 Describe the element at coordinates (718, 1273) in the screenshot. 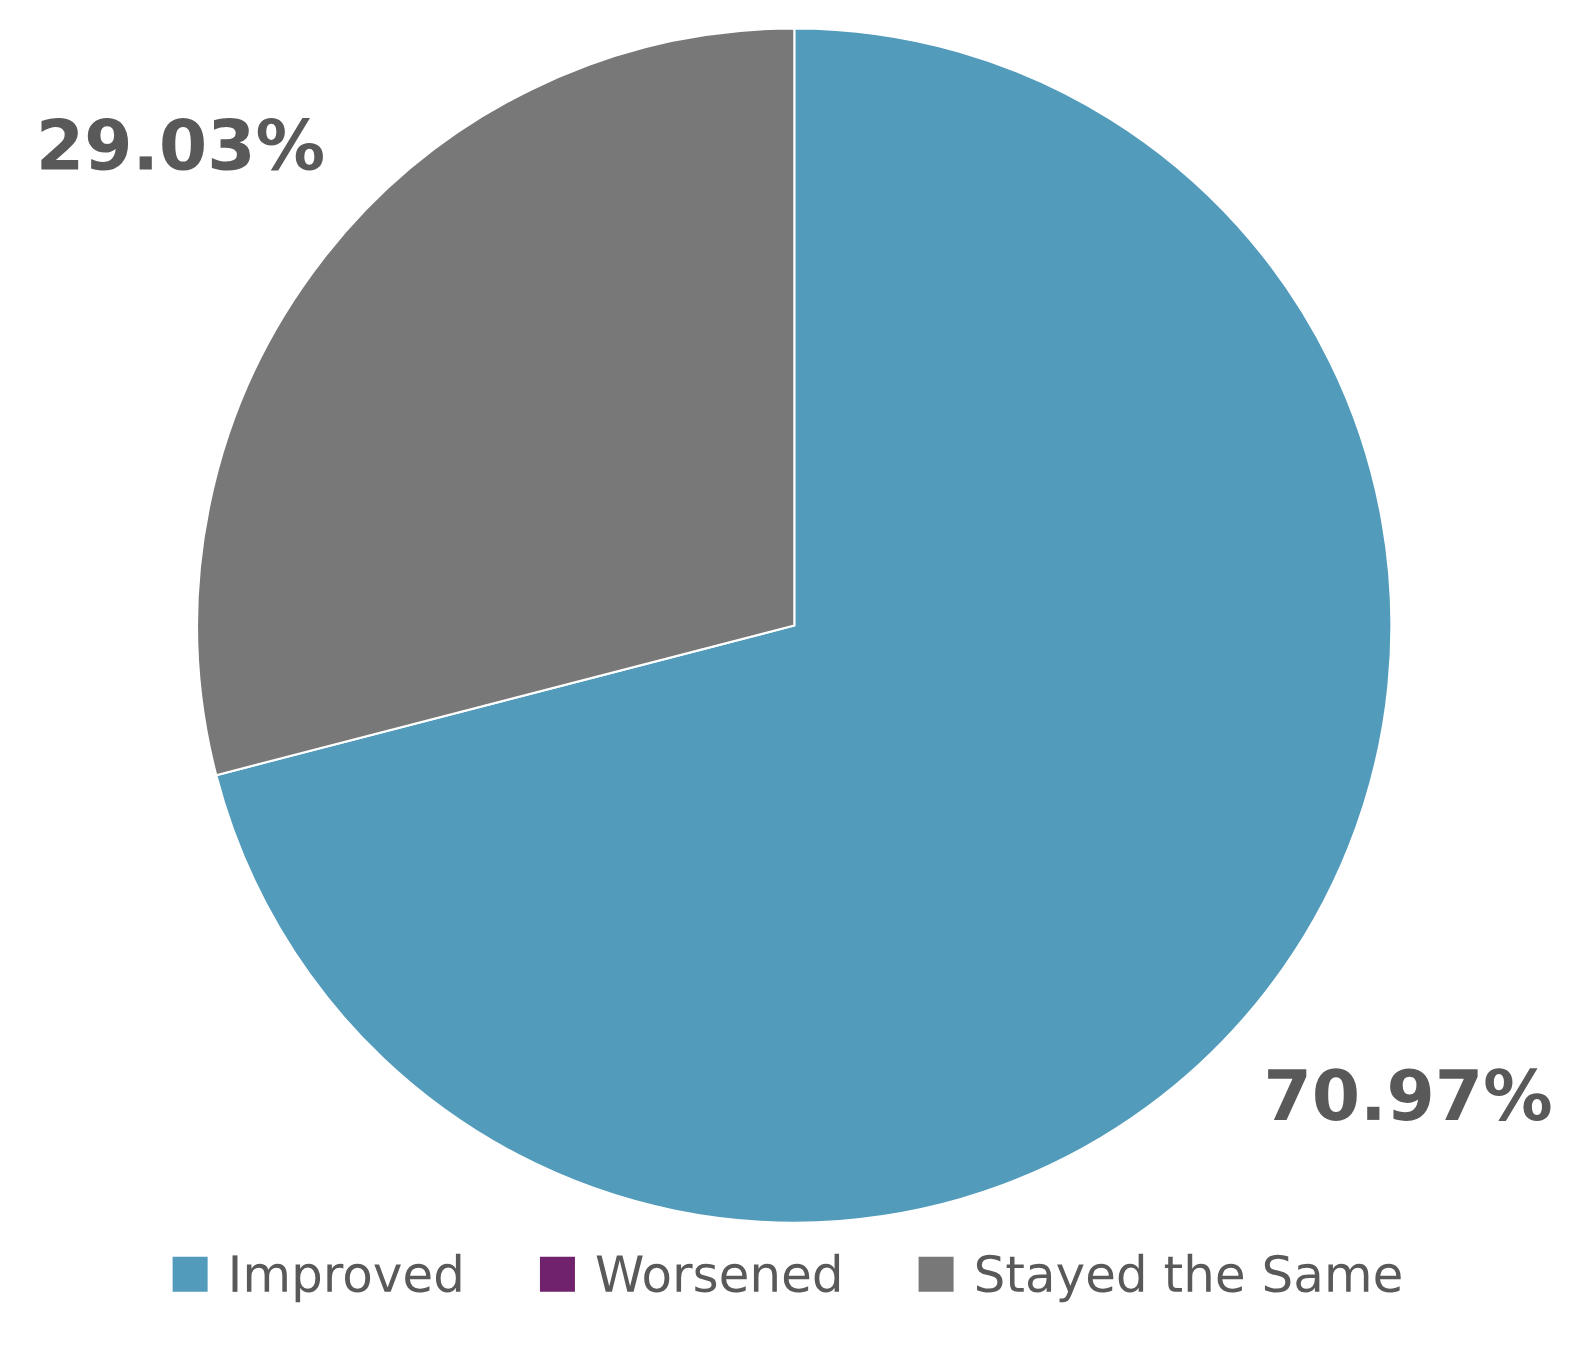

I see `legend-label: Worsened` at that location.